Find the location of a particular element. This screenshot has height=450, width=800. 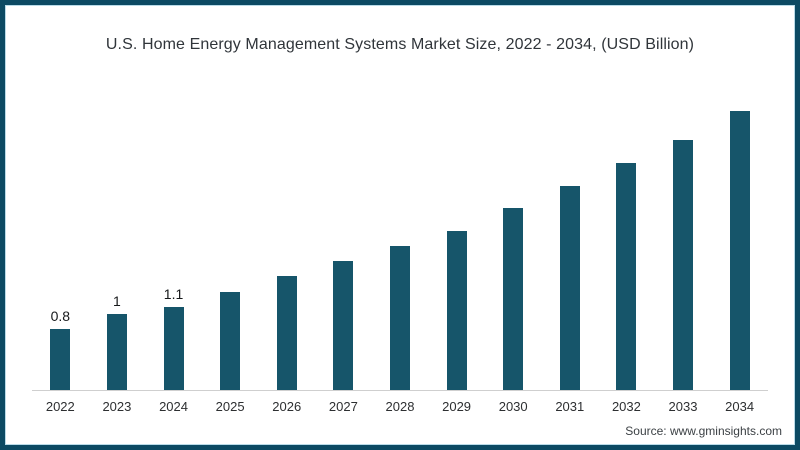

value-label: 0.8 is located at coordinates (60, 316).